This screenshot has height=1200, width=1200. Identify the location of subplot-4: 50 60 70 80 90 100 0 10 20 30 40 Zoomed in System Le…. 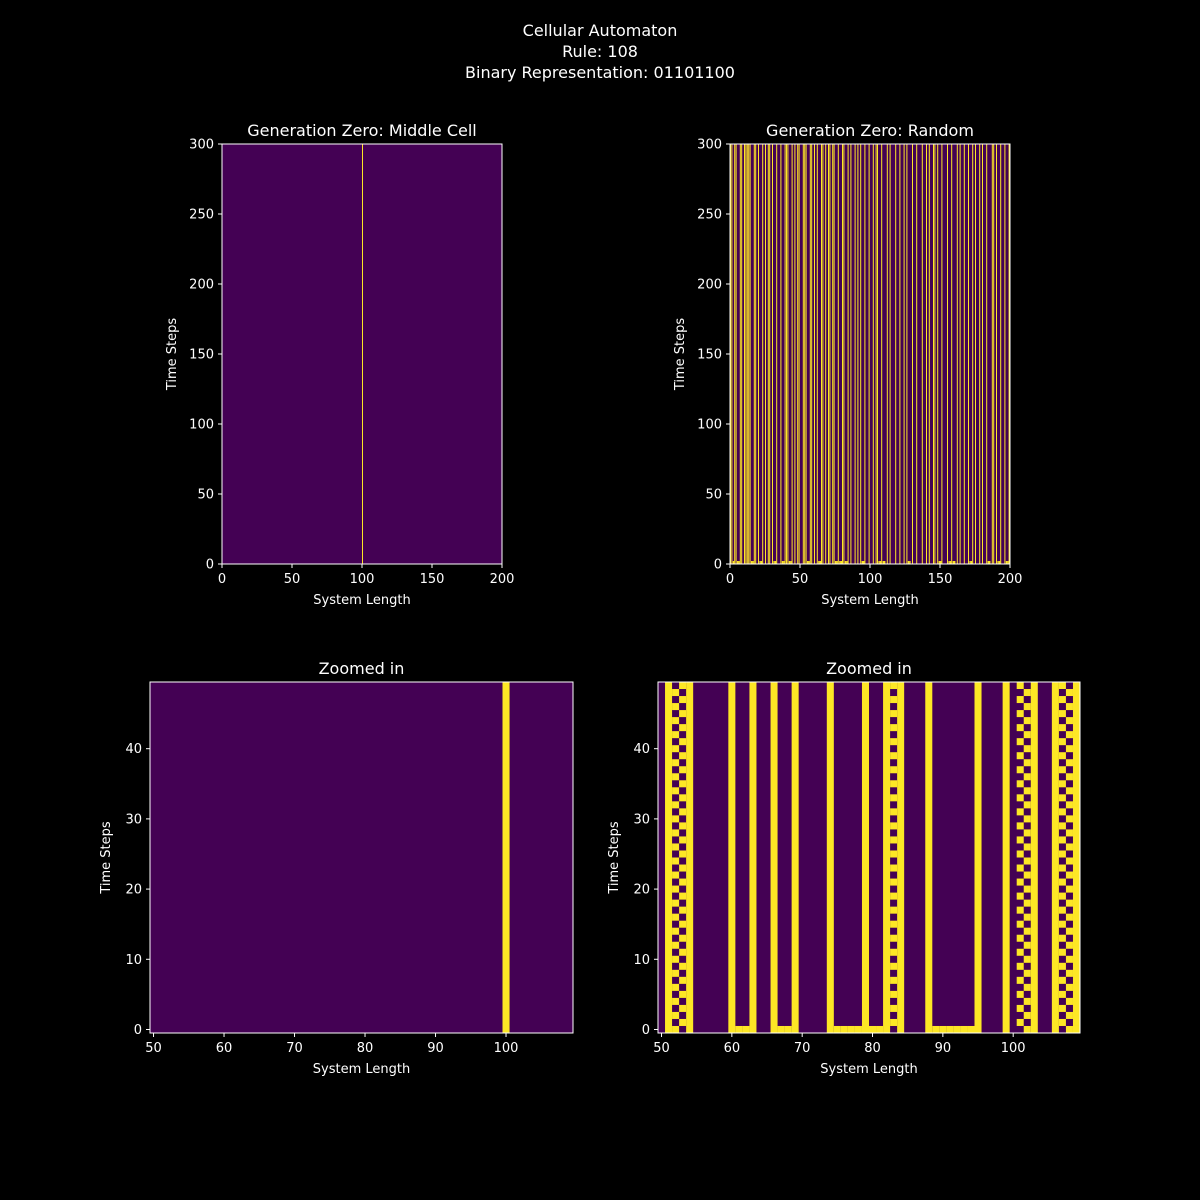
(844, 868).